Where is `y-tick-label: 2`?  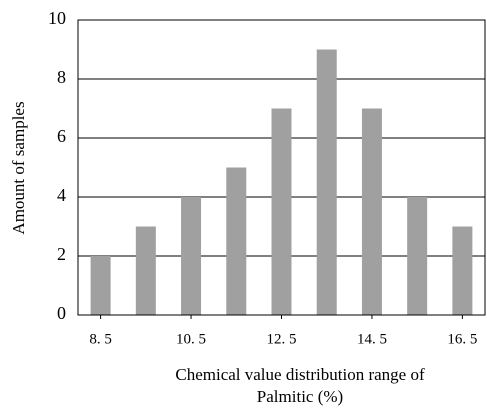 y-tick-label: 2 is located at coordinates (61, 254).